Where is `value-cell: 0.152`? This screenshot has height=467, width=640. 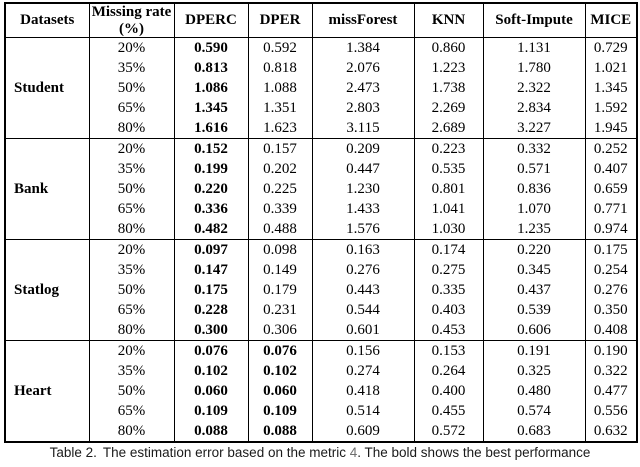
value-cell: 0.152 is located at coordinates (211, 148).